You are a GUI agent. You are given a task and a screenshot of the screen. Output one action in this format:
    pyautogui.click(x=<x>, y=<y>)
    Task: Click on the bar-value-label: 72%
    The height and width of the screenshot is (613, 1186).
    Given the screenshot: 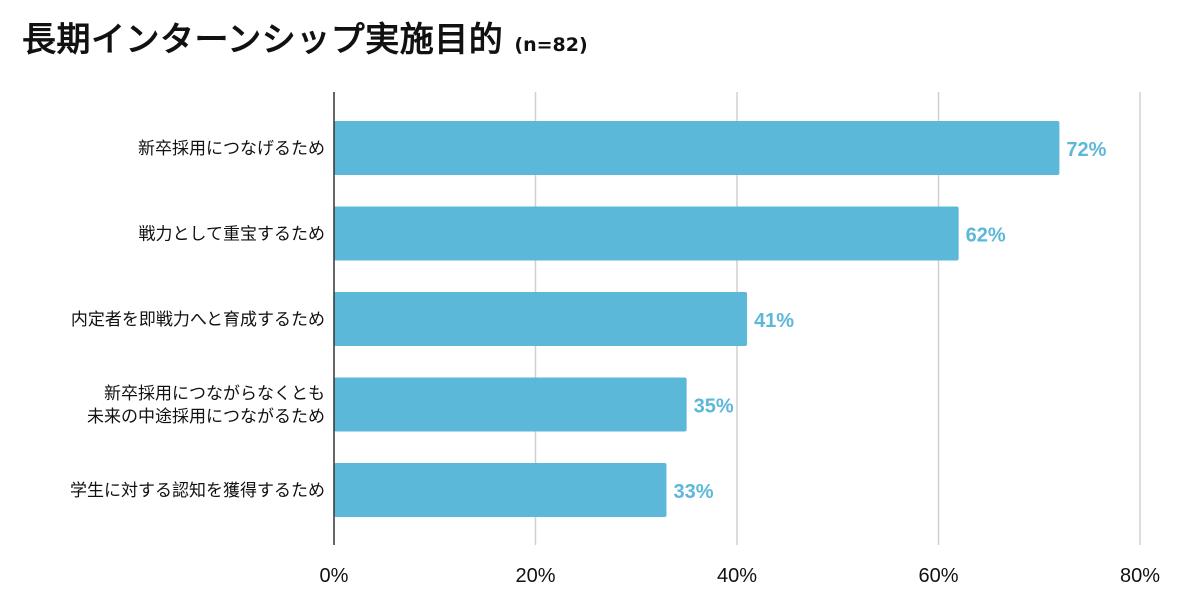 What is the action you would take?
    pyautogui.click(x=1086, y=150)
    